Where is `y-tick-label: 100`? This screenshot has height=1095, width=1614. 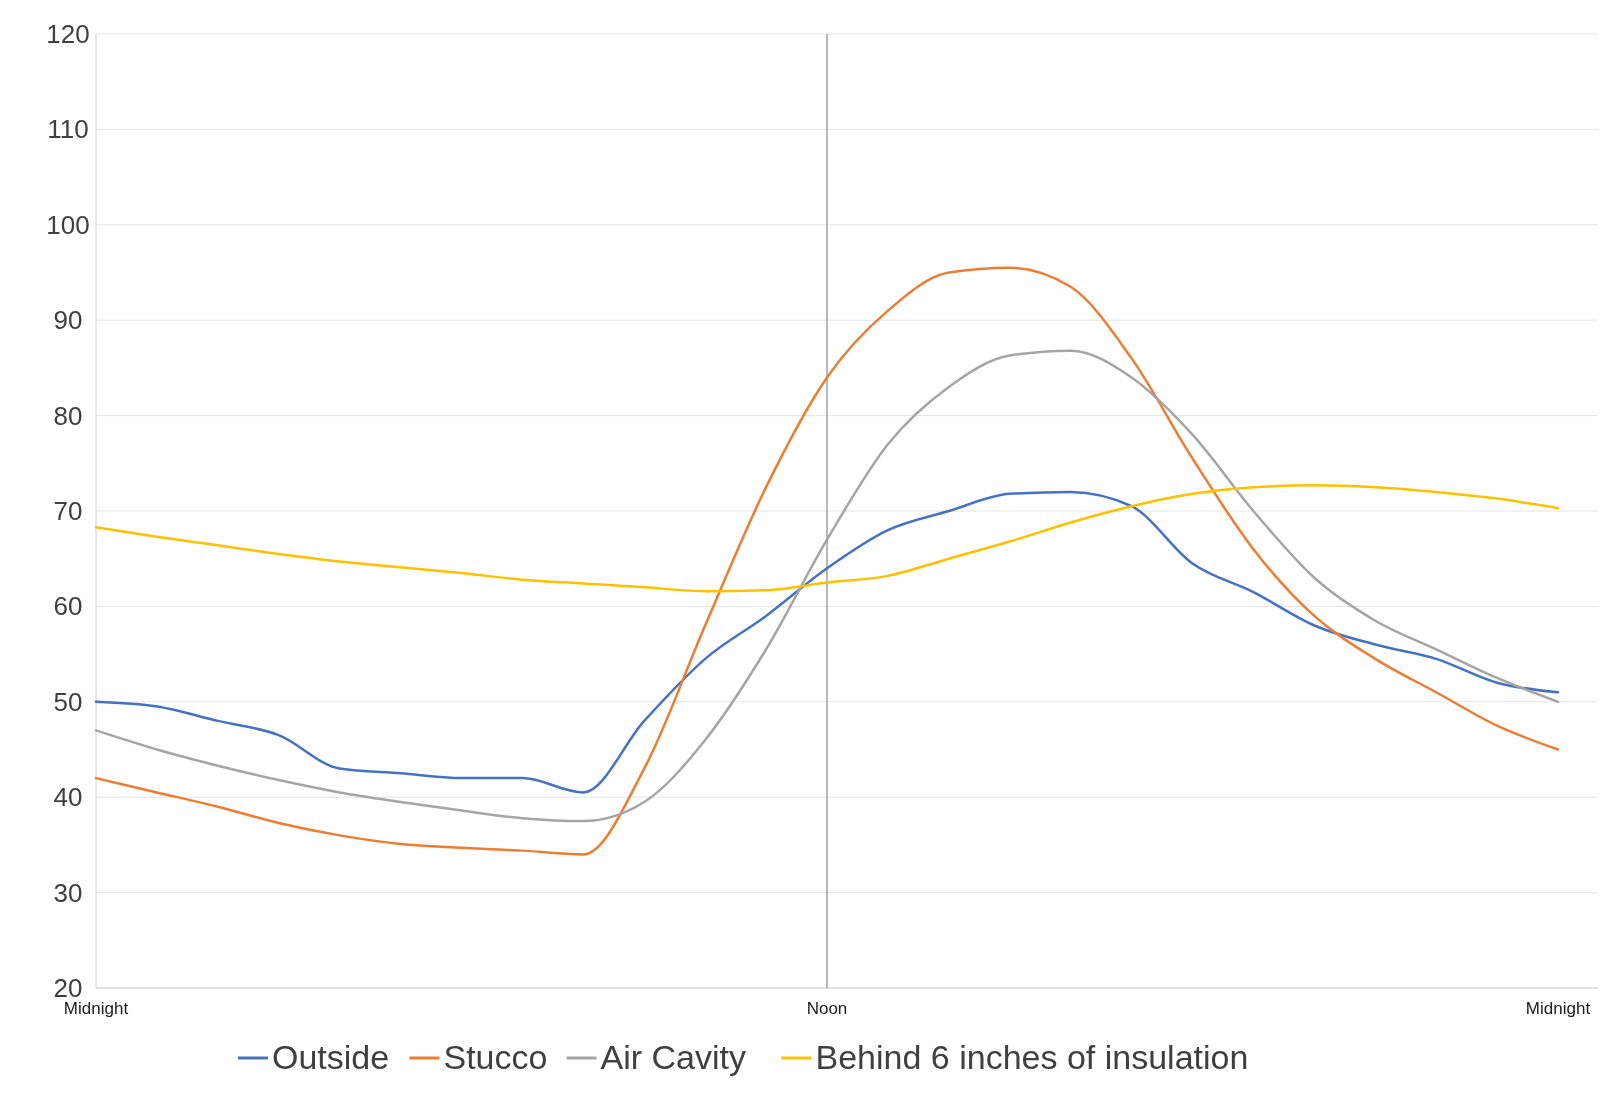 y-tick-label: 100 is located at coordinates (68, 224).